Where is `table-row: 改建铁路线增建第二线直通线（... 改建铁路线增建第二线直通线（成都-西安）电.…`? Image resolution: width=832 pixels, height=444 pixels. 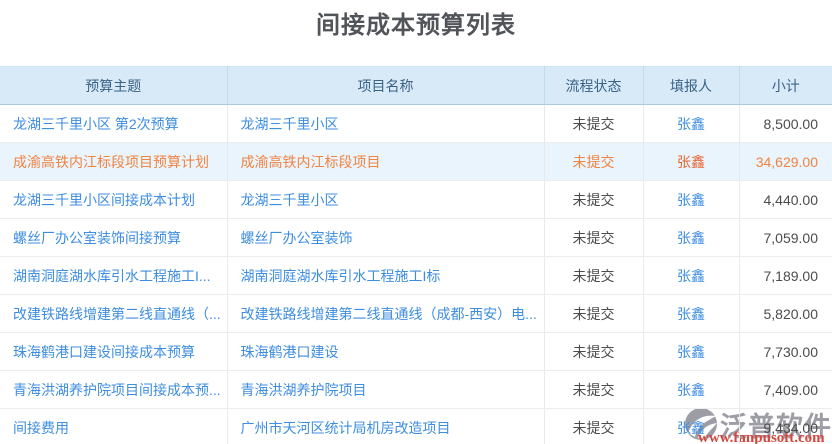
table-row: 改建铁路线增建第二线直通线（... 改建铁路线增建第二线直通线（成都-西安）电.… is located at coordinates (416, 313).